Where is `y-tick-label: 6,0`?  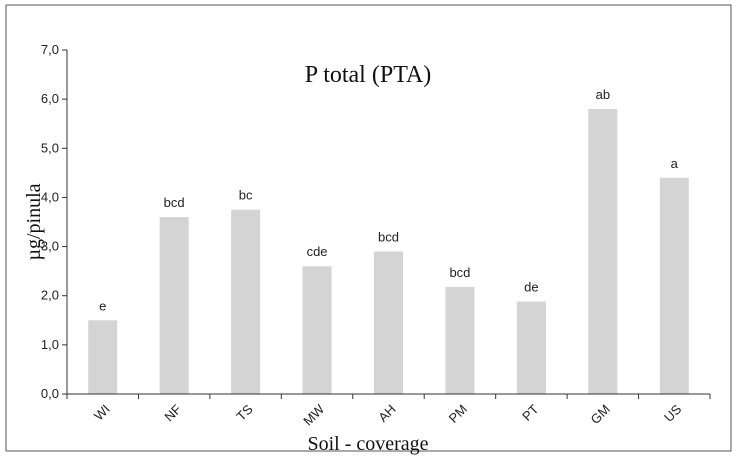 y-tick-label: 6,0 is located at coordinates (50, 98).